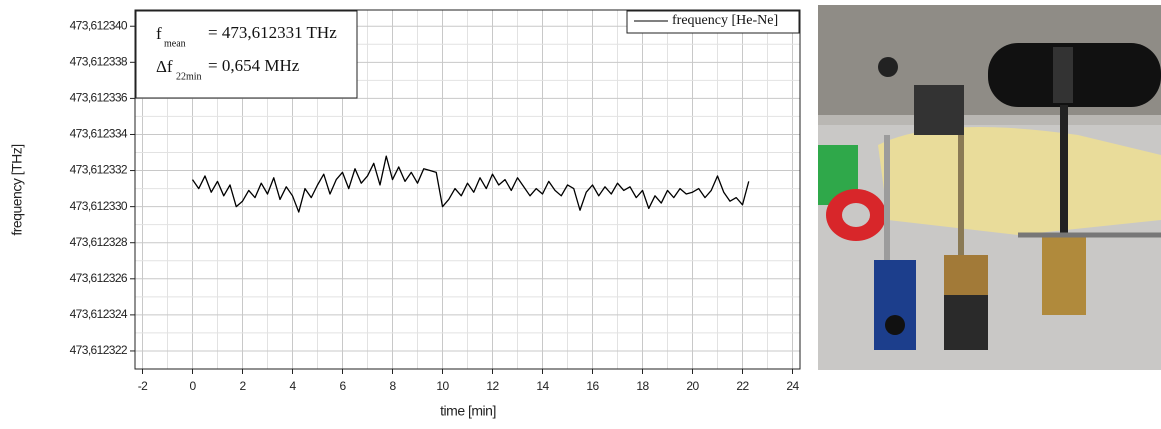  What do you see at coordinates (642, 386) in the screenshot?
I see `x-tick-label: 18` at bounding box center [642, 386].